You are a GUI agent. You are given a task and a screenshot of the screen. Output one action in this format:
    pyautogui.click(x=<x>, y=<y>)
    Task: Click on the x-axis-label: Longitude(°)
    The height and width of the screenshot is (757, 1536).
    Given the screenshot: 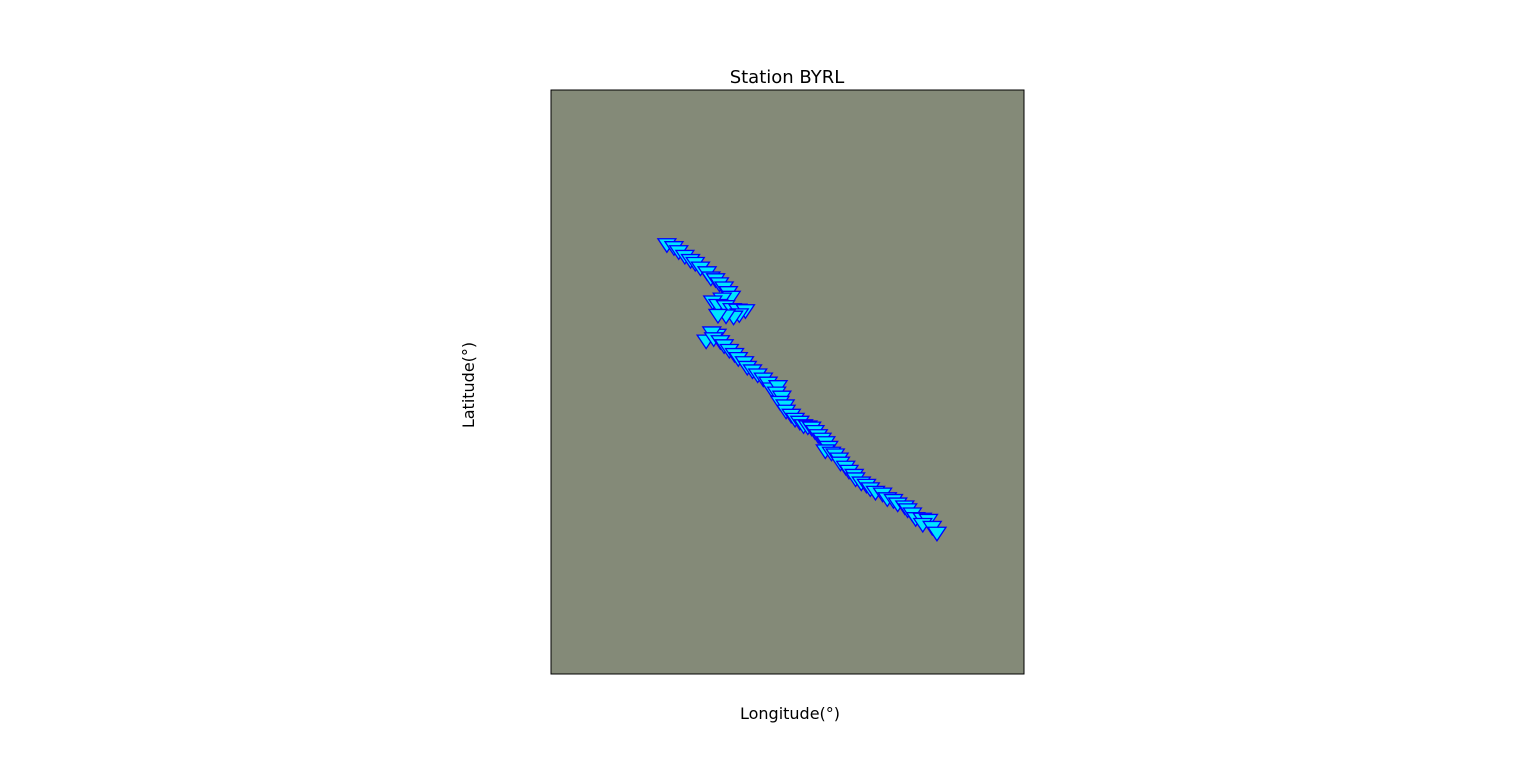 What is the action you would take?
    pyautogui.click(x=790, y=713)
    